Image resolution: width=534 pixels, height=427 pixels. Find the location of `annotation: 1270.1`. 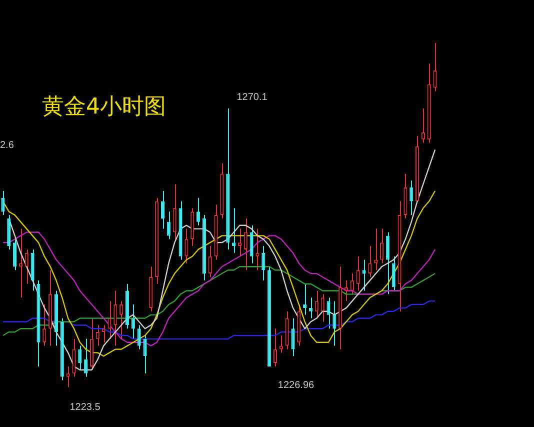

annotation: 1270.1 is located at coordinates (252, 97).